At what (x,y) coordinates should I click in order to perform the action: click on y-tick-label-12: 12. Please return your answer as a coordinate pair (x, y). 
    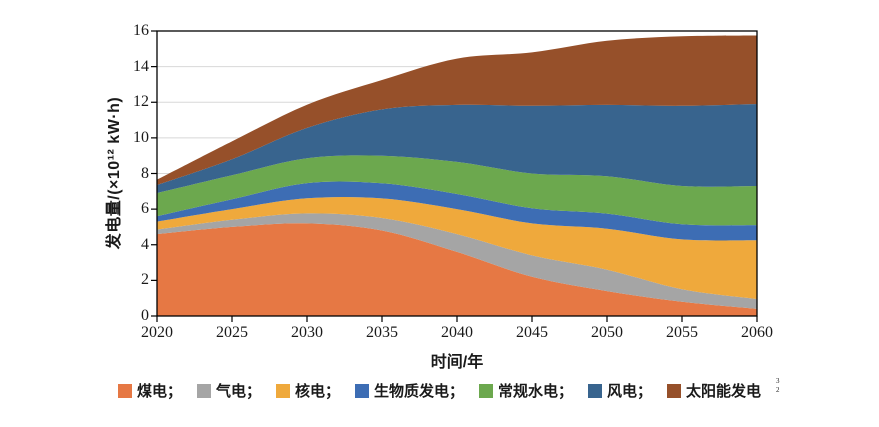
    Looking at the image, I should click on (141, 102).